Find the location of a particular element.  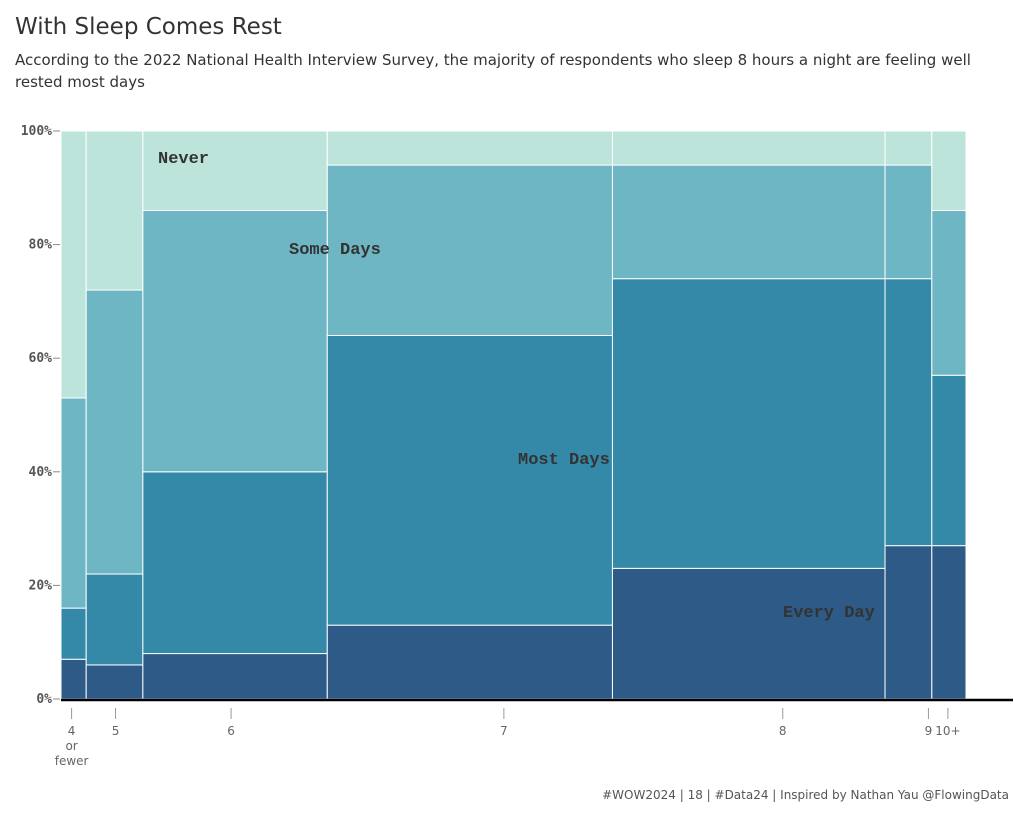

x-tick-label: 10+ is located at coordinates (947, 731).